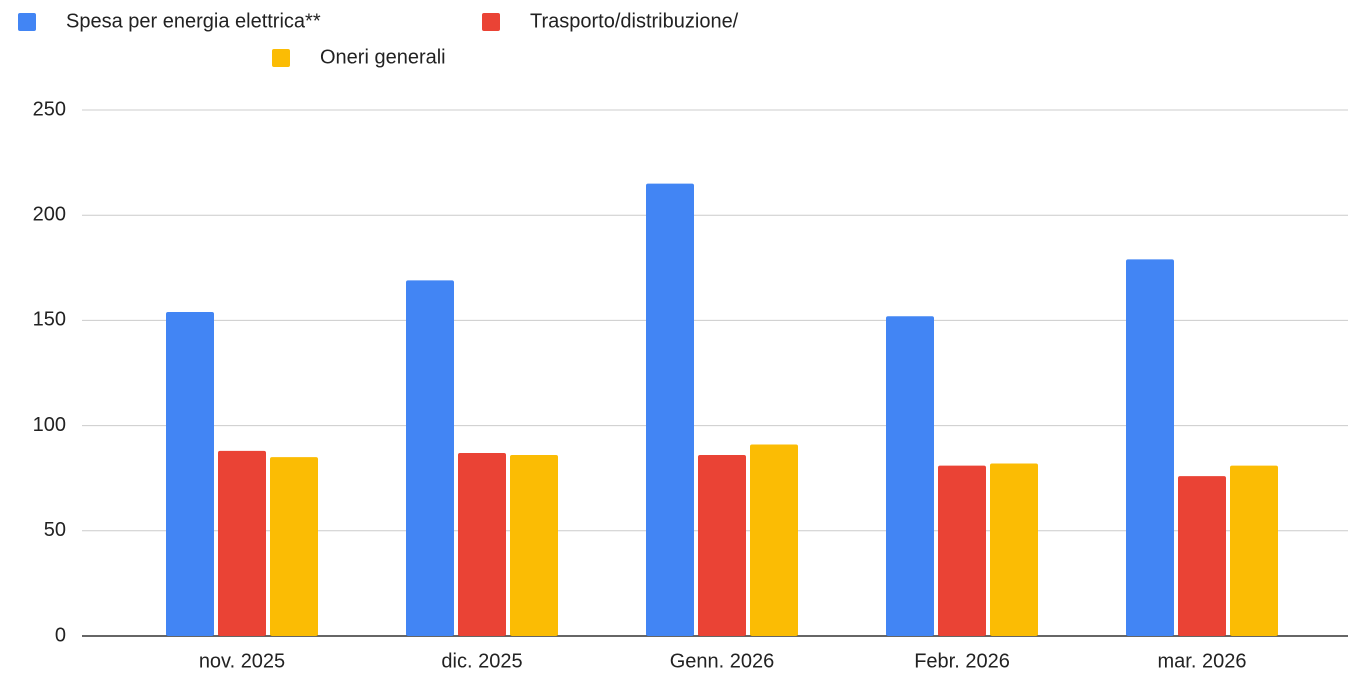 The image size is (1350, 673). Describe the element at coordinates (962, 661) in the screenshot. I see `x-tick-label: Febr. 2026` at that location.